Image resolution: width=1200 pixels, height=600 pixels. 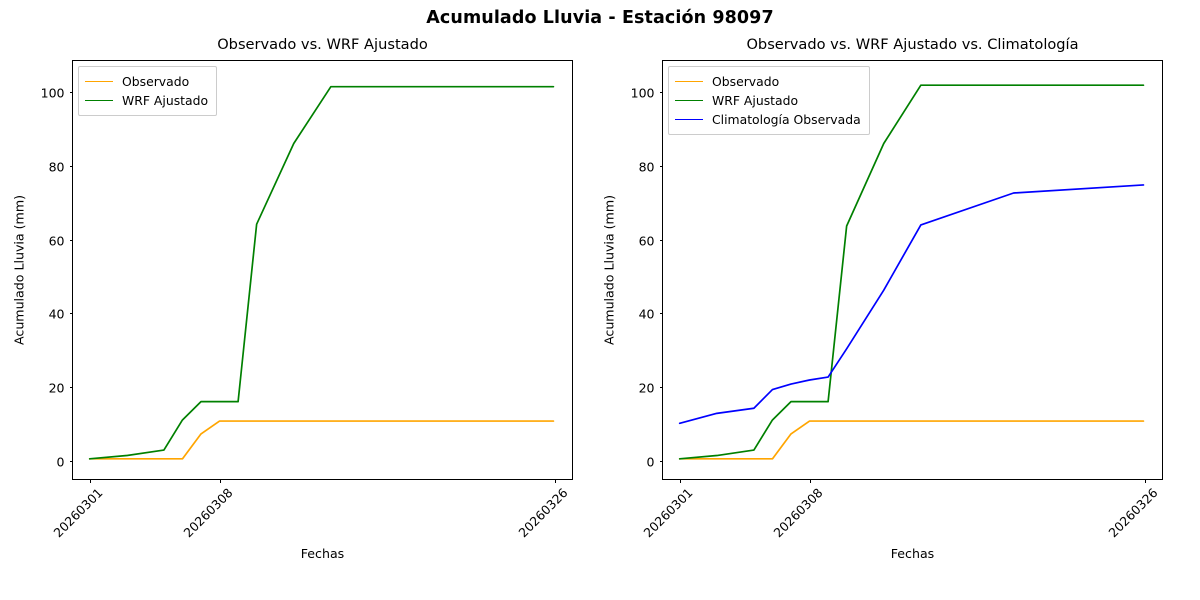 What do you see at coordinates (19, 270) in the screenshot?
I see `subplot-left-ylabel: Acumulado Lluvia (mm)` at bounding box center [19, 270].